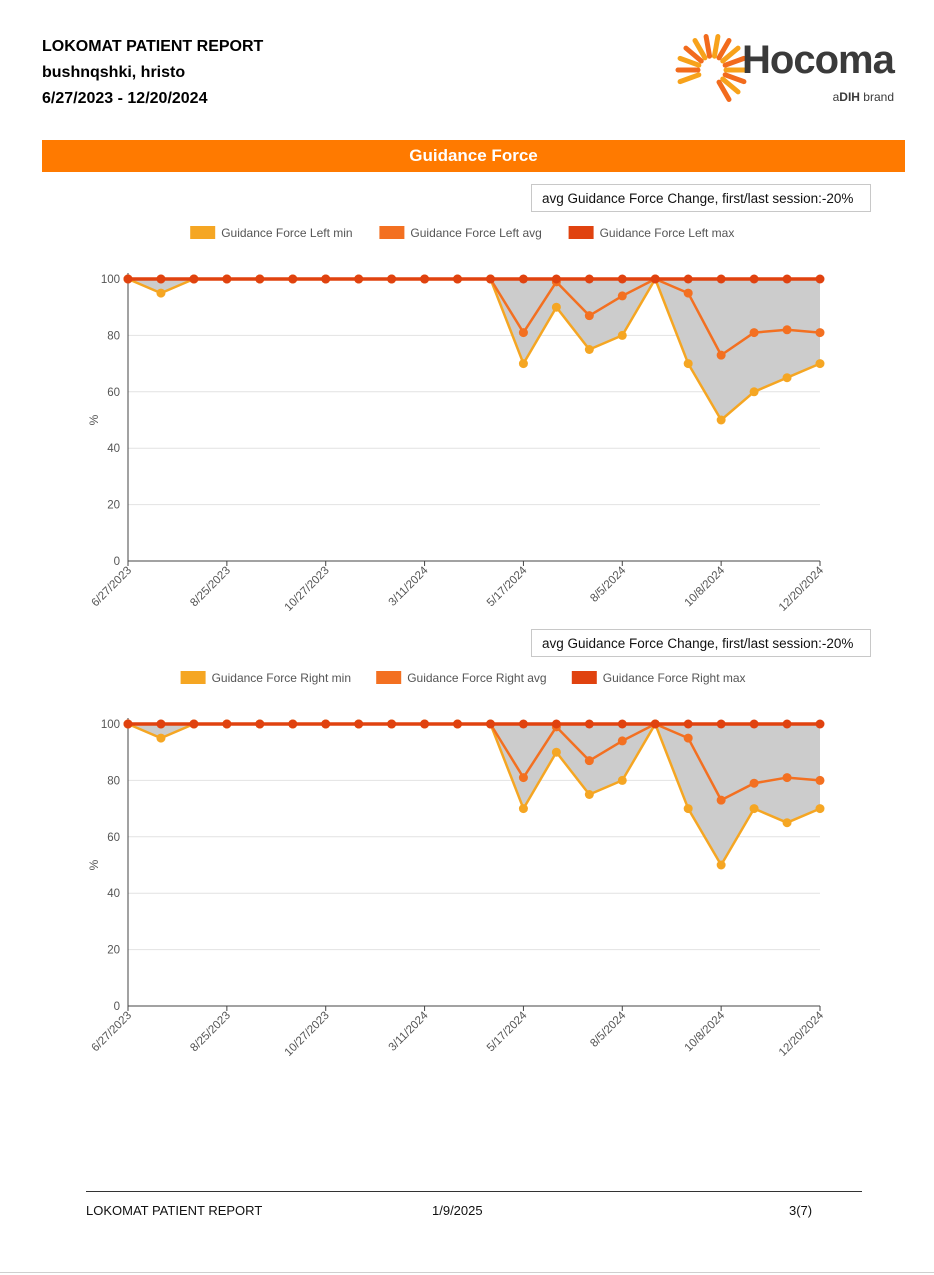 The image size is (934, 1275). What do you see at coordinates (113, 951) in the screenshot?
I see `y-tick-label: 20` at bounding box center [113, 951].